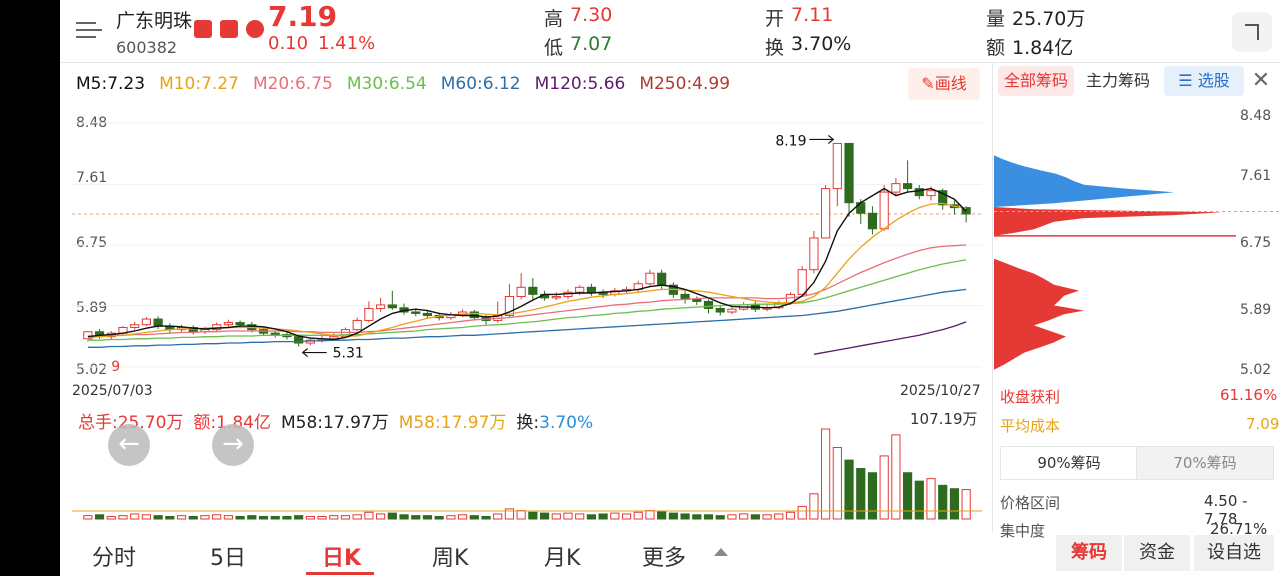 This screenshot has height=576, width=1280. Describe the element at coordinates (1118, 80) in the screenshot. I see `tab-main-chips: 主力筹码` at that location.